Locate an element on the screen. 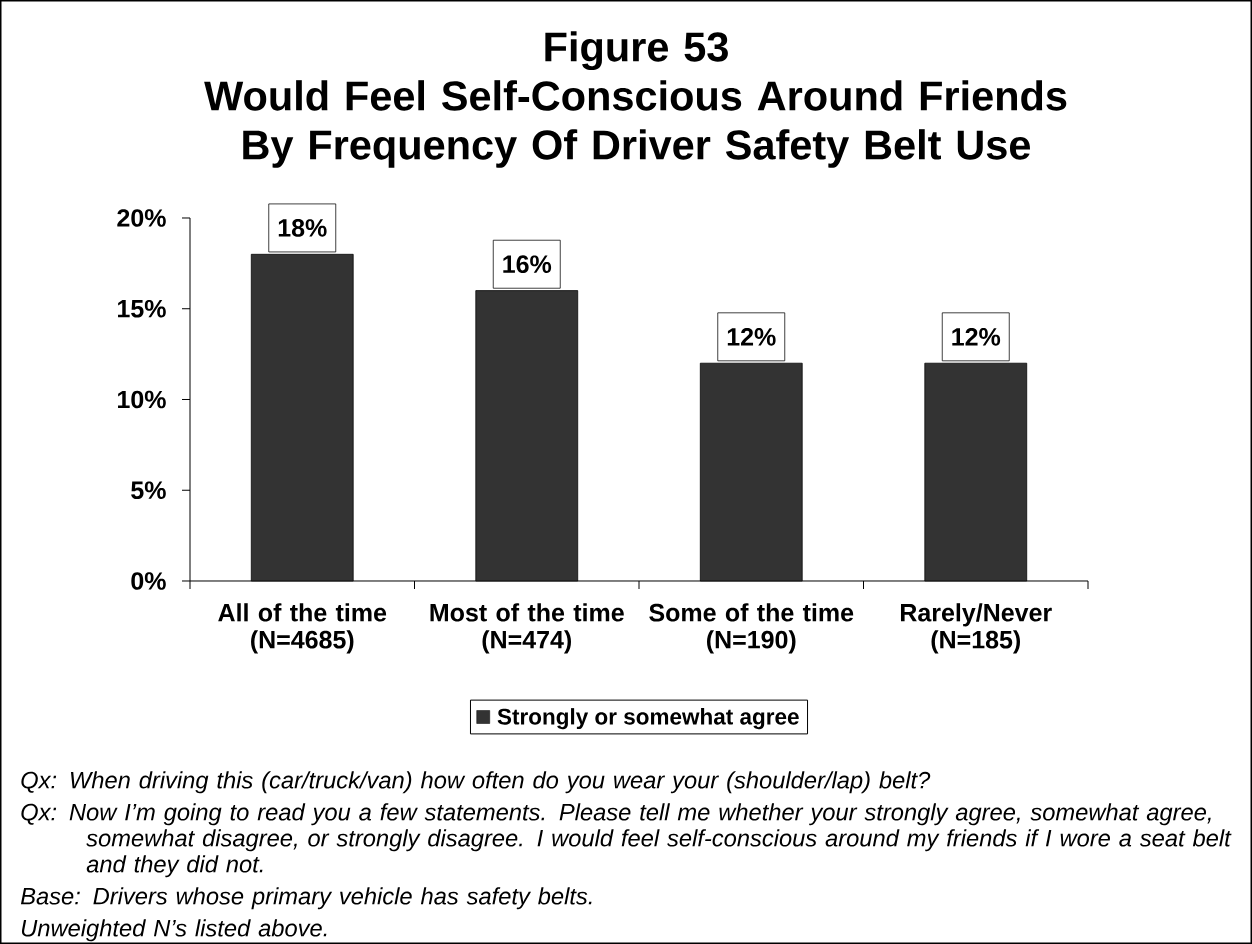 This screenshot has height=944, width=1252. y-tick-label: 15% is located at coordinates (142, 308).